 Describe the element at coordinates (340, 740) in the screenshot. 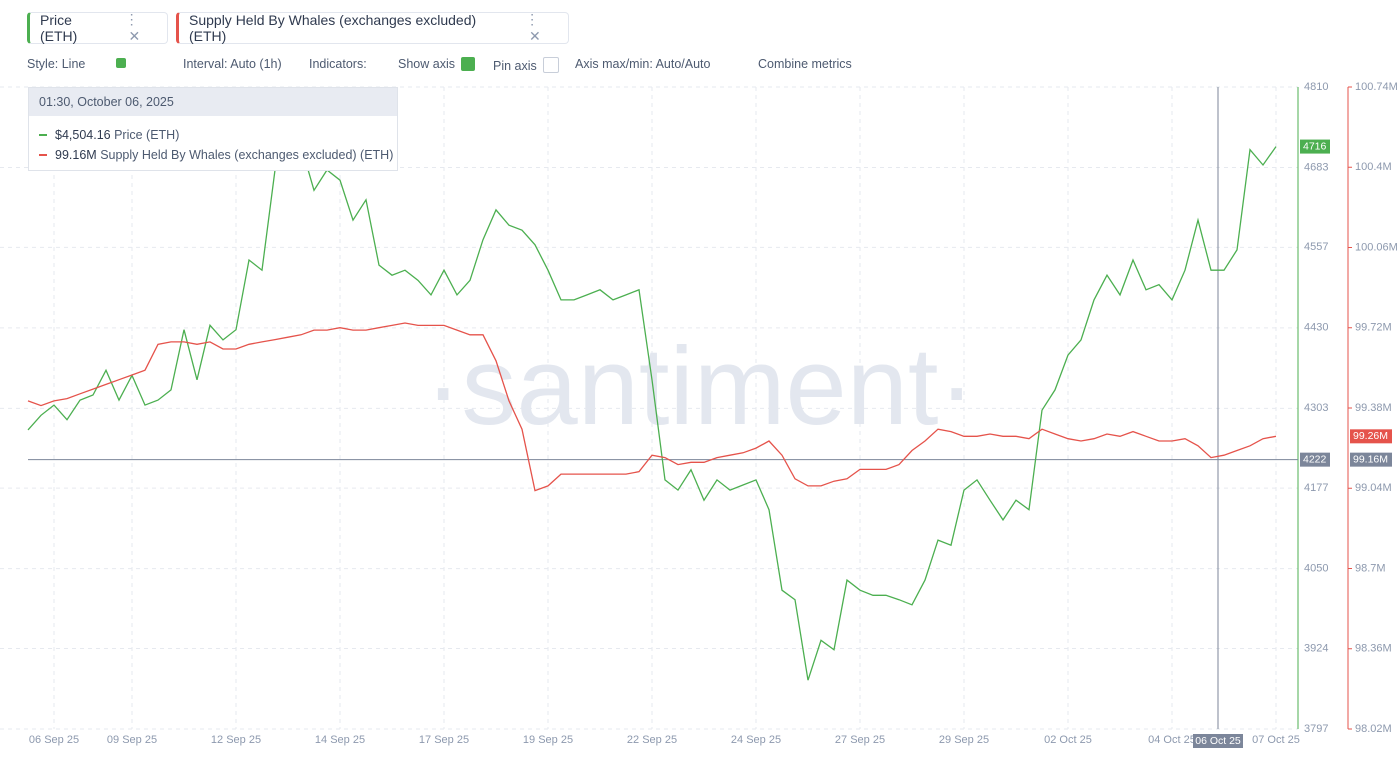

I see `x-tick-label: 14 Sep 25` at that location.